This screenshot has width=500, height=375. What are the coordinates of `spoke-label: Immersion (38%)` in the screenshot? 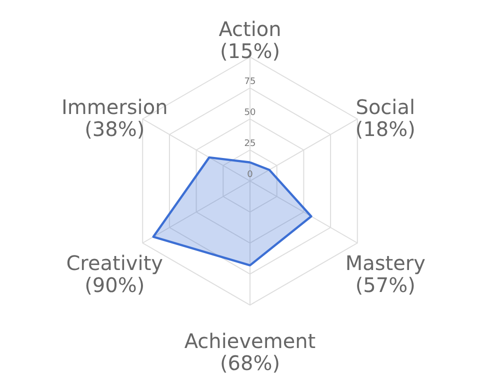 It's located at (114, 118).